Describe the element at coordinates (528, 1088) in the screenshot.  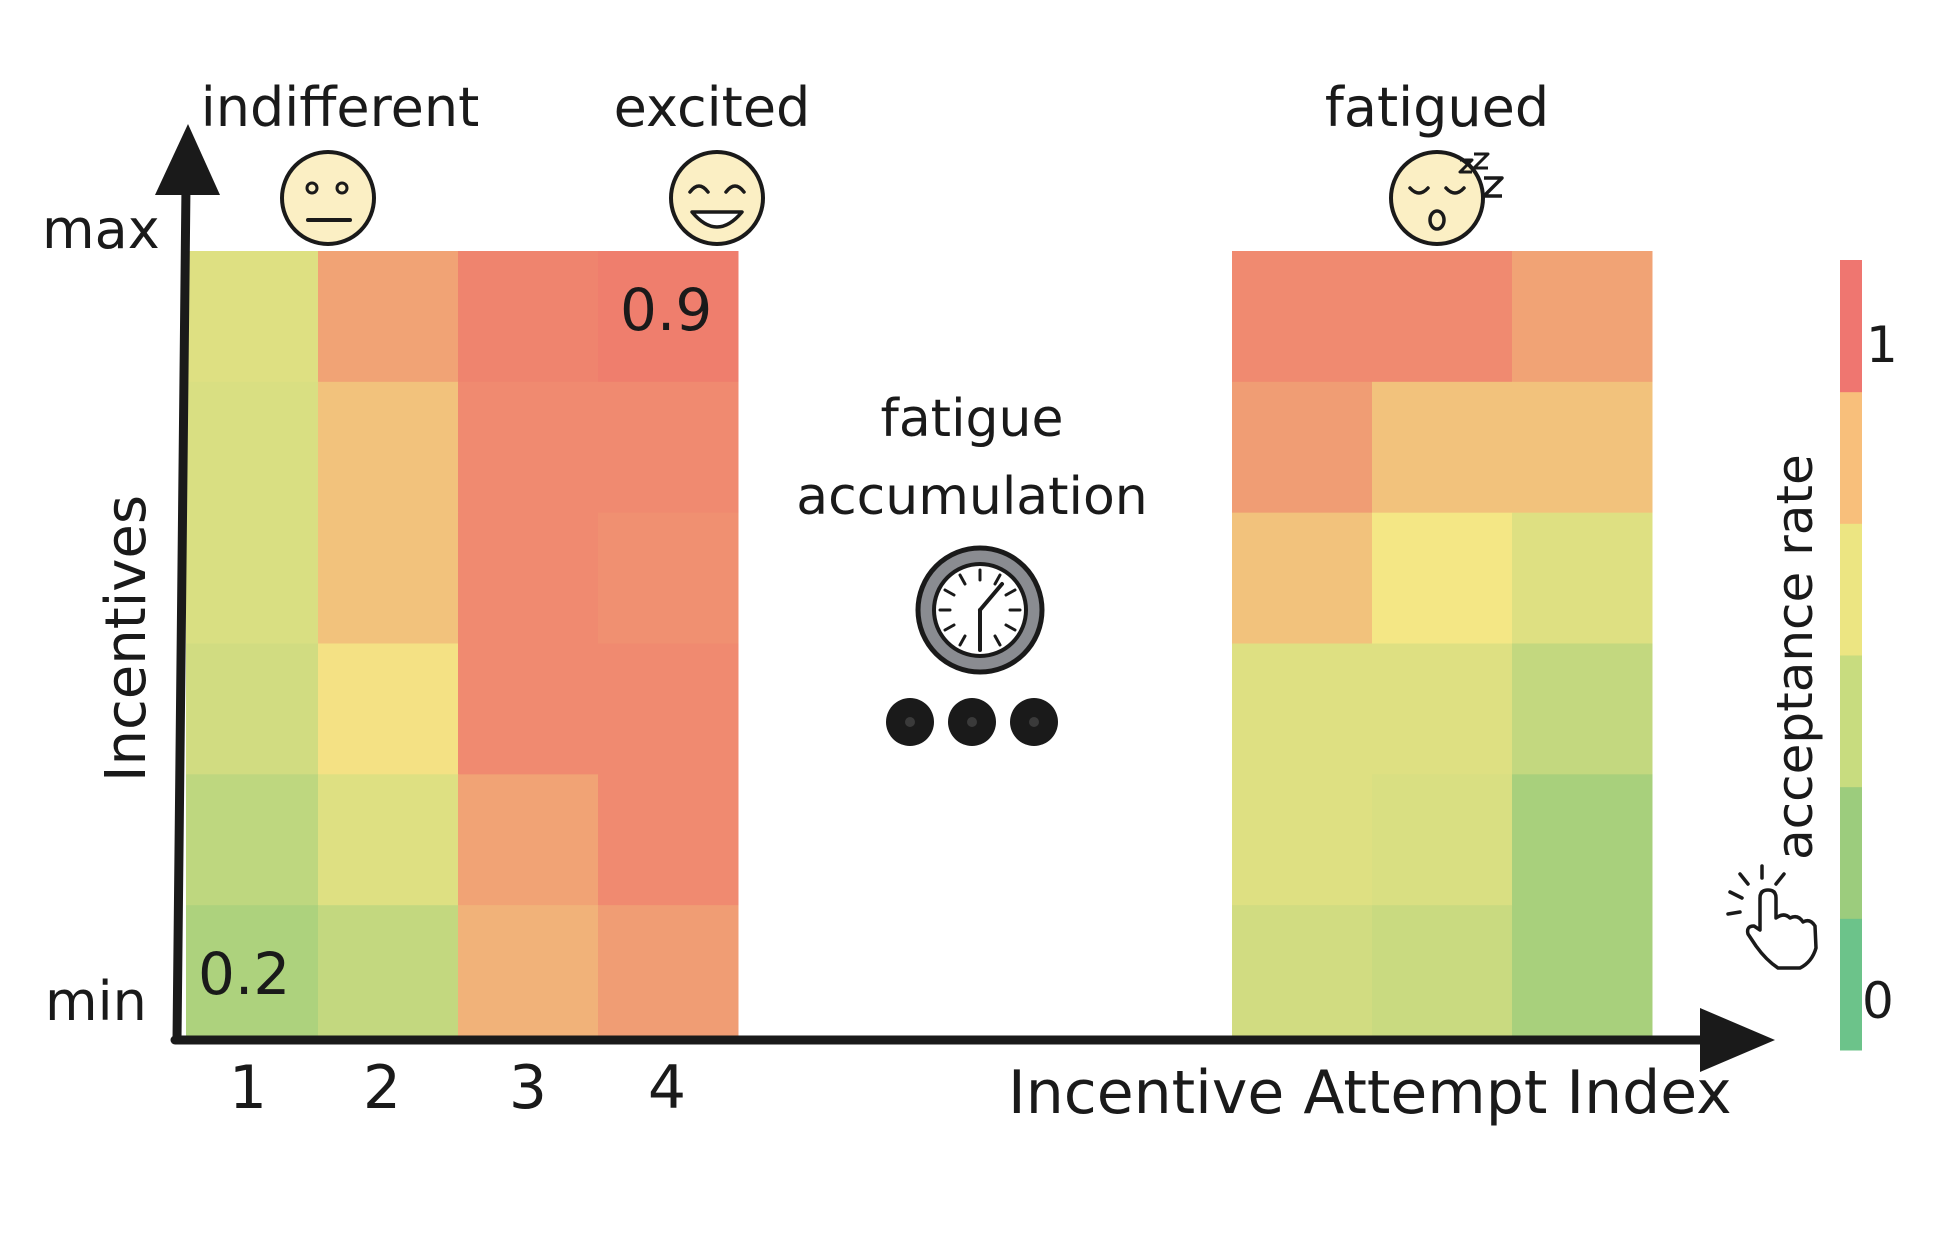
I see `x-tick-3: 3` at that location.